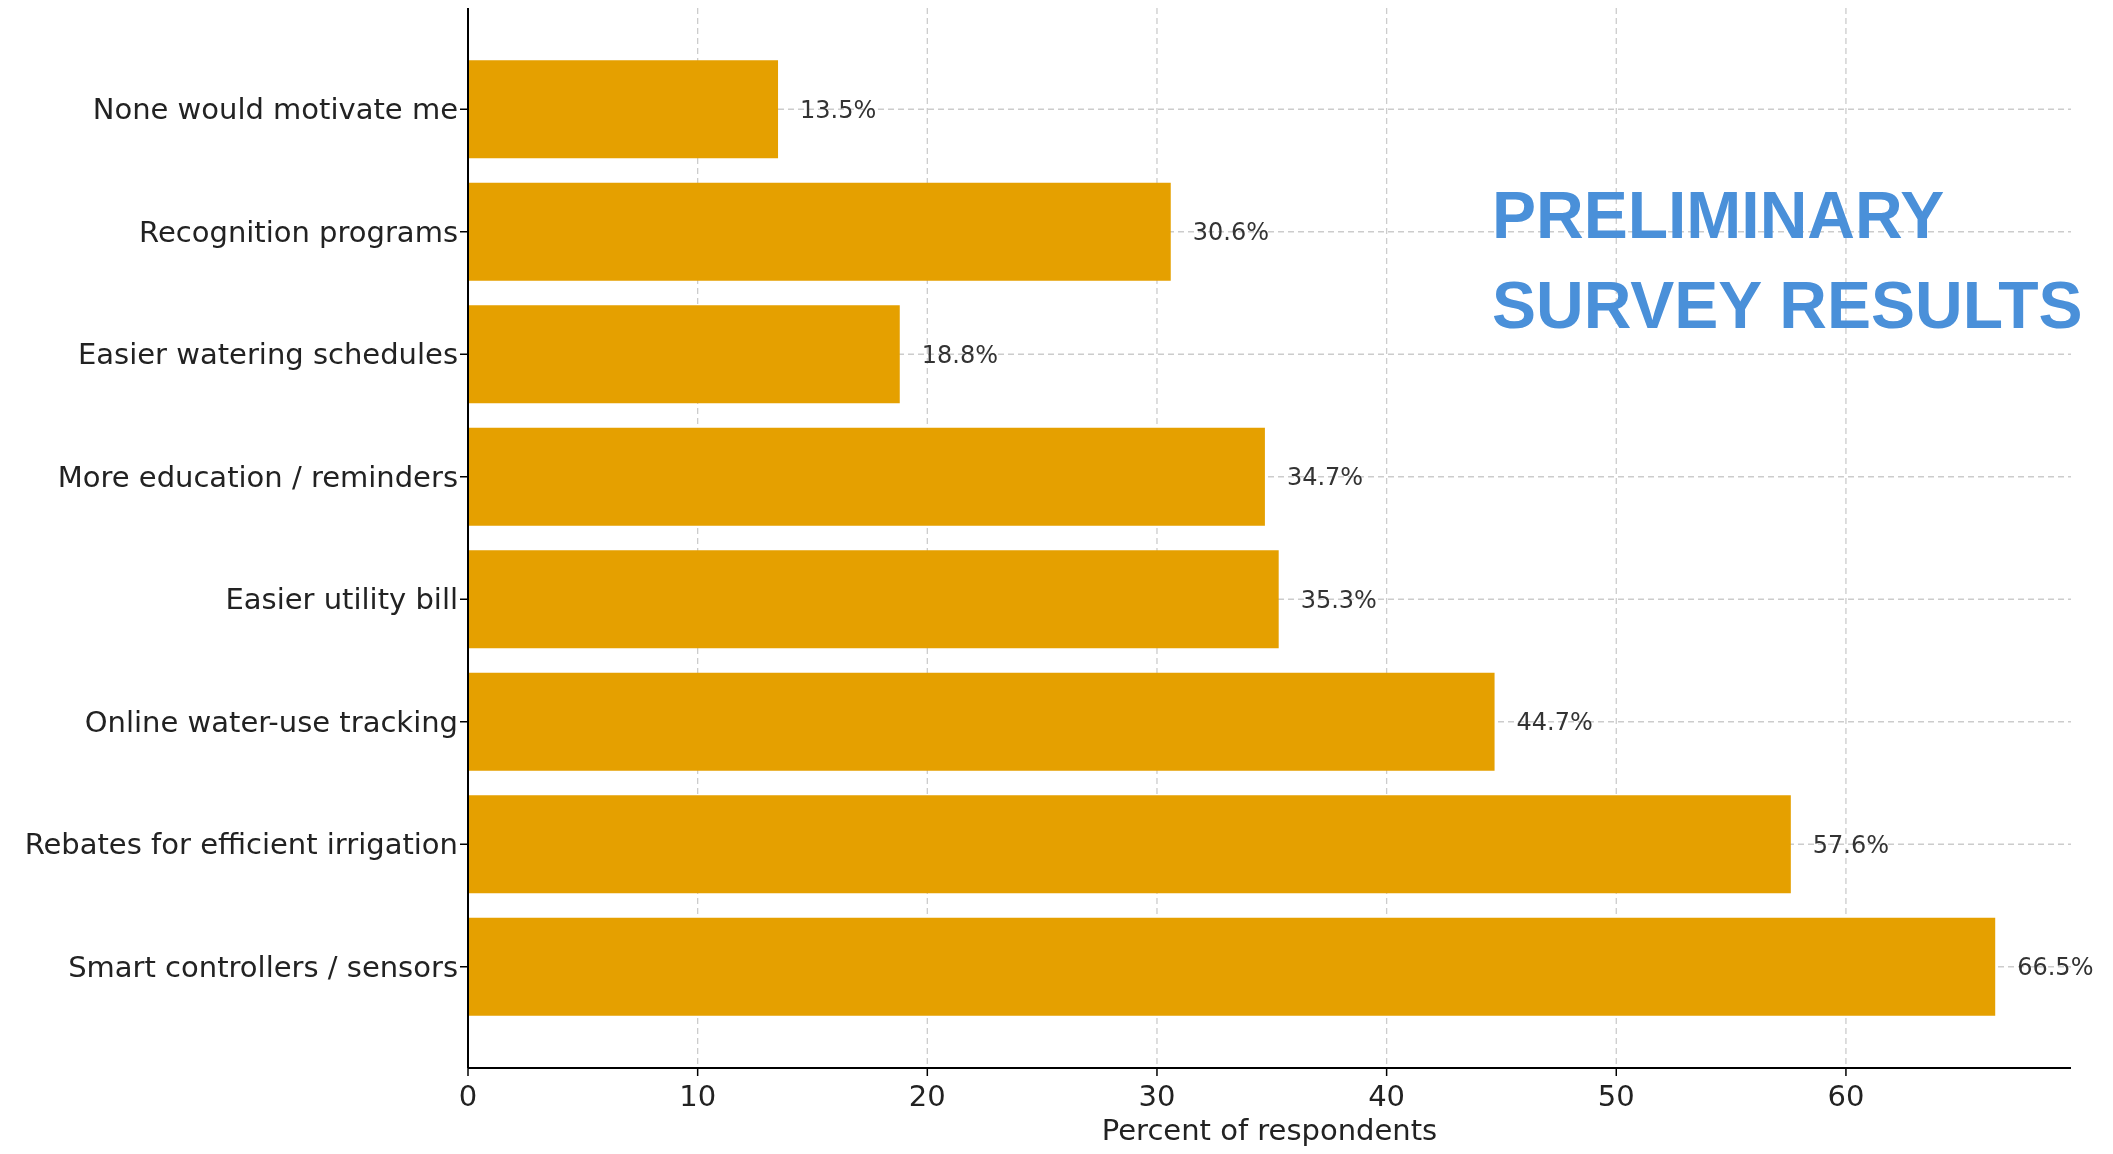  Describe the element at coordinates (1269, 1130) in the screenshot. I see `x-axis-title: Percent of respondents` at that location.